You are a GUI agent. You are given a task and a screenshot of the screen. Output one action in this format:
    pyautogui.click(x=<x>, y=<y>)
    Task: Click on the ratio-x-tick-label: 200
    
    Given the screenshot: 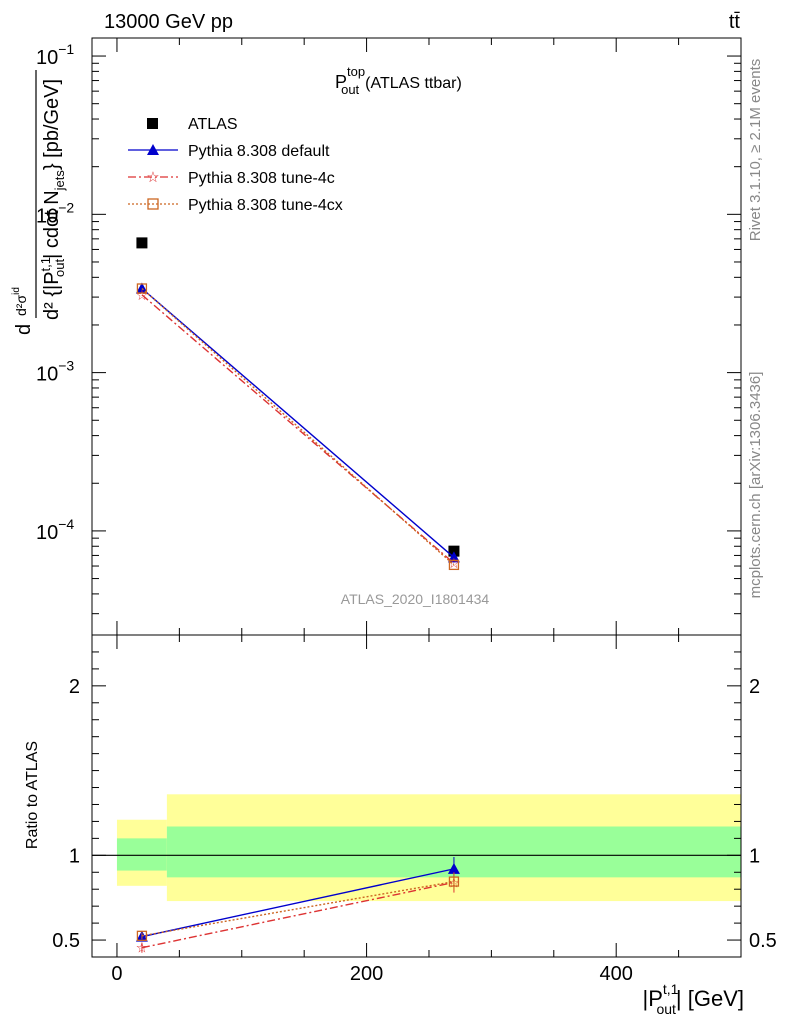 What is the action you would take?
    pyautogui.click(x=366, y=974)
    